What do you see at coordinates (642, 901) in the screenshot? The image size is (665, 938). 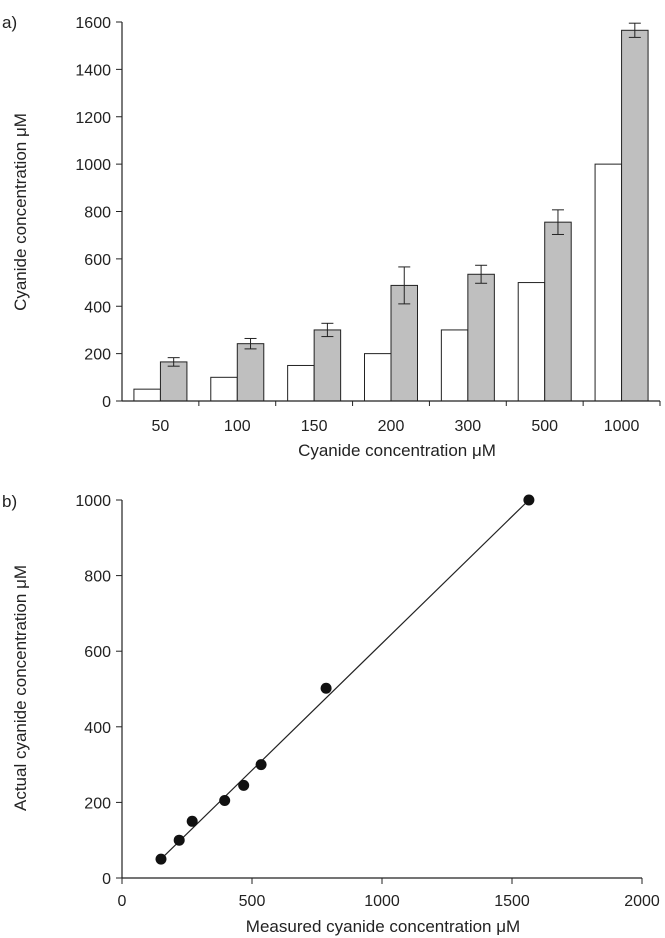 I see `x-tick-label-b-2000: 2000` at bounding box center [642, 901].